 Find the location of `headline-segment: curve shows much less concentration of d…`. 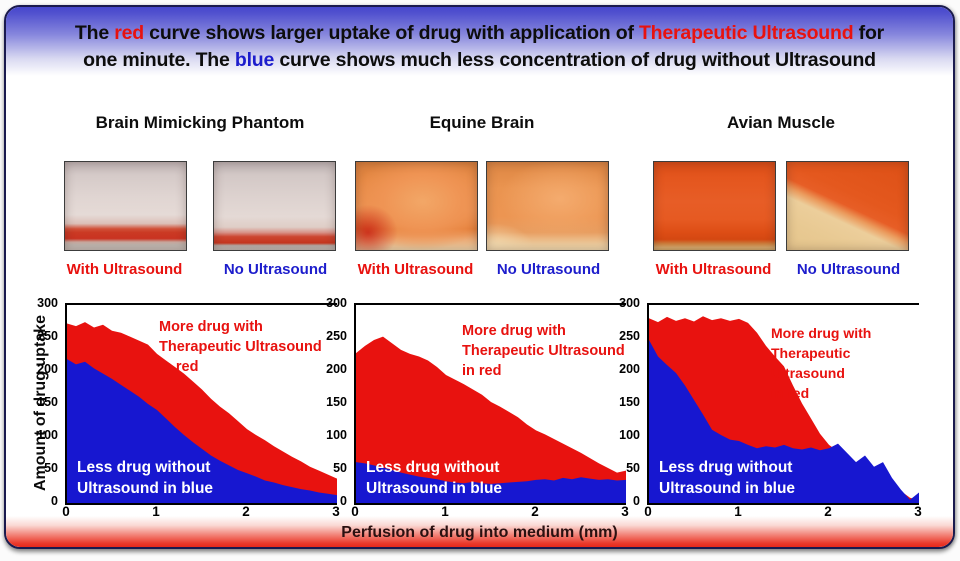

headline-segment: curve shows much less concentration of d… is located at coordinates (575, 60).